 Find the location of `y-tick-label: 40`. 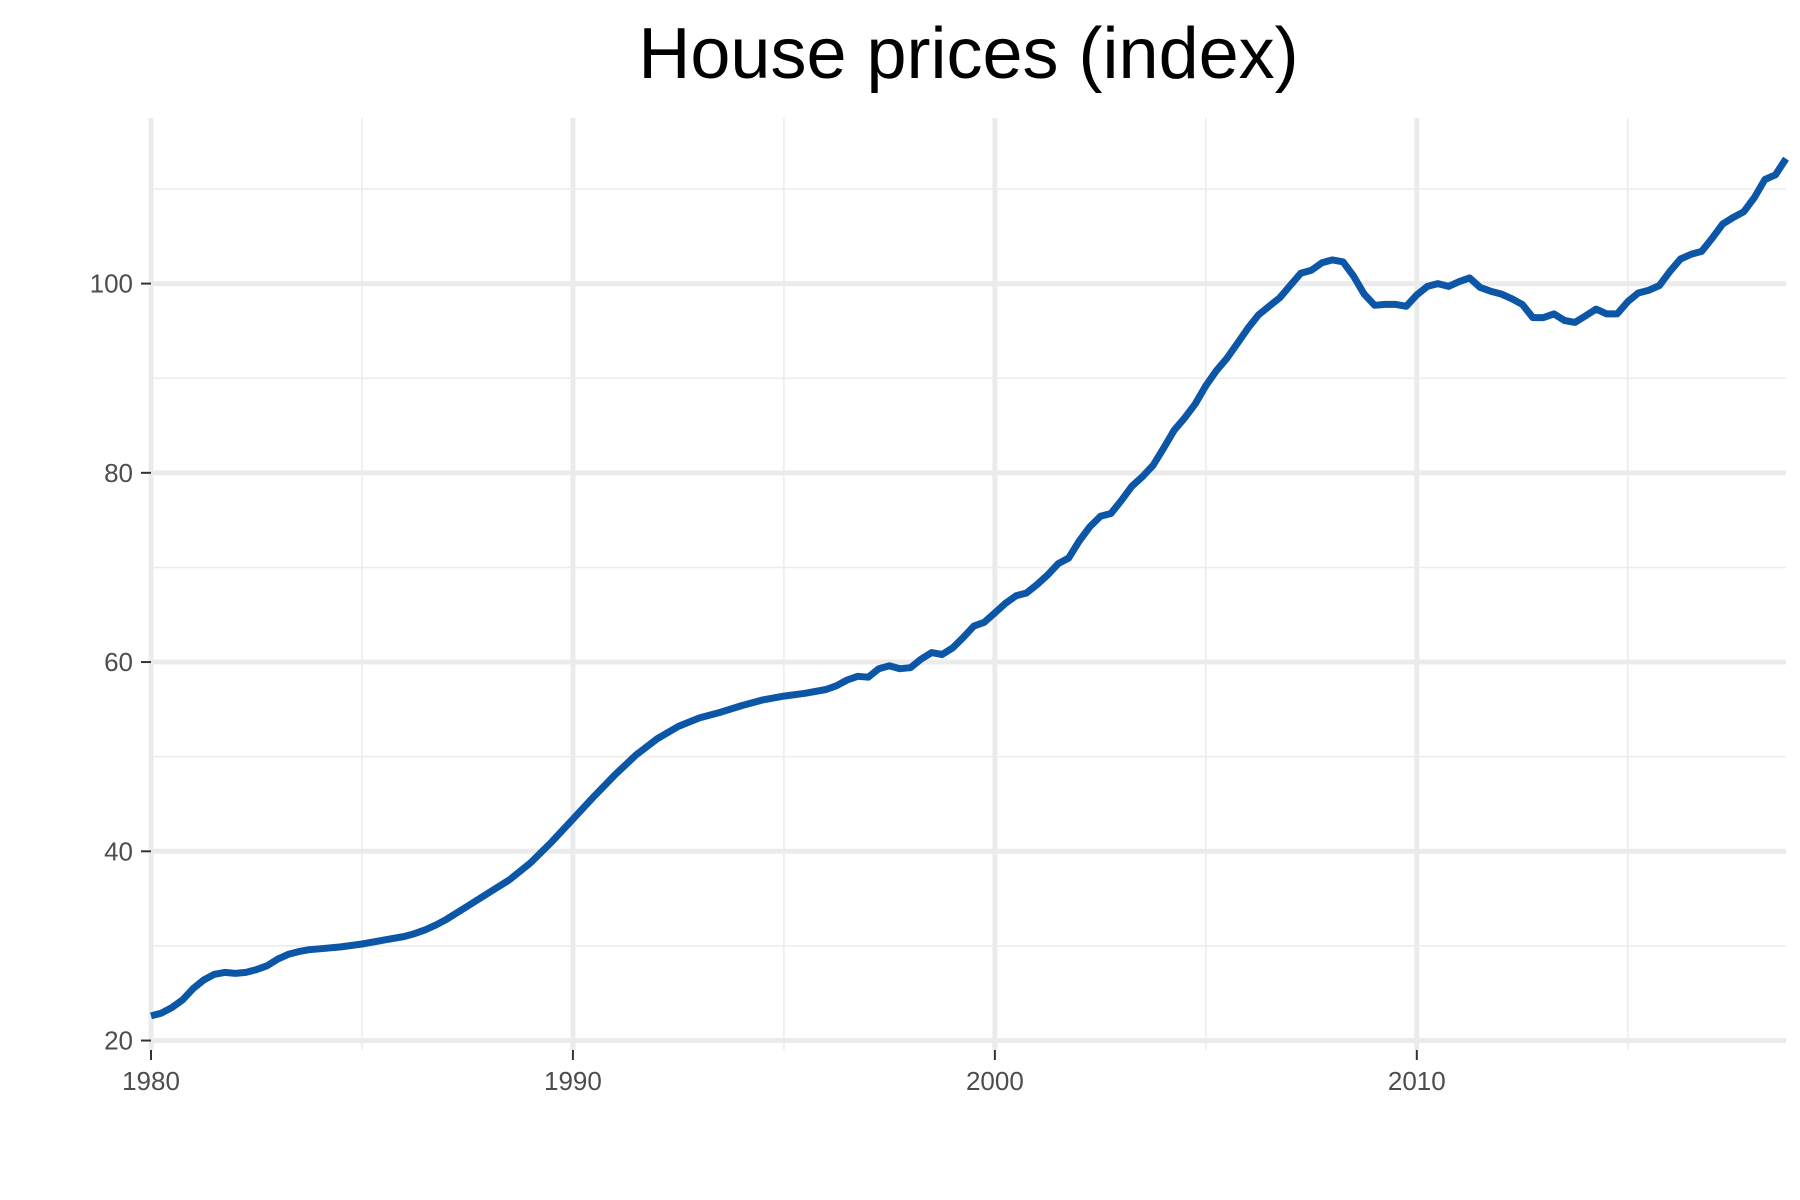

y-tick-label: 40 is located at coordinates (118, 851).